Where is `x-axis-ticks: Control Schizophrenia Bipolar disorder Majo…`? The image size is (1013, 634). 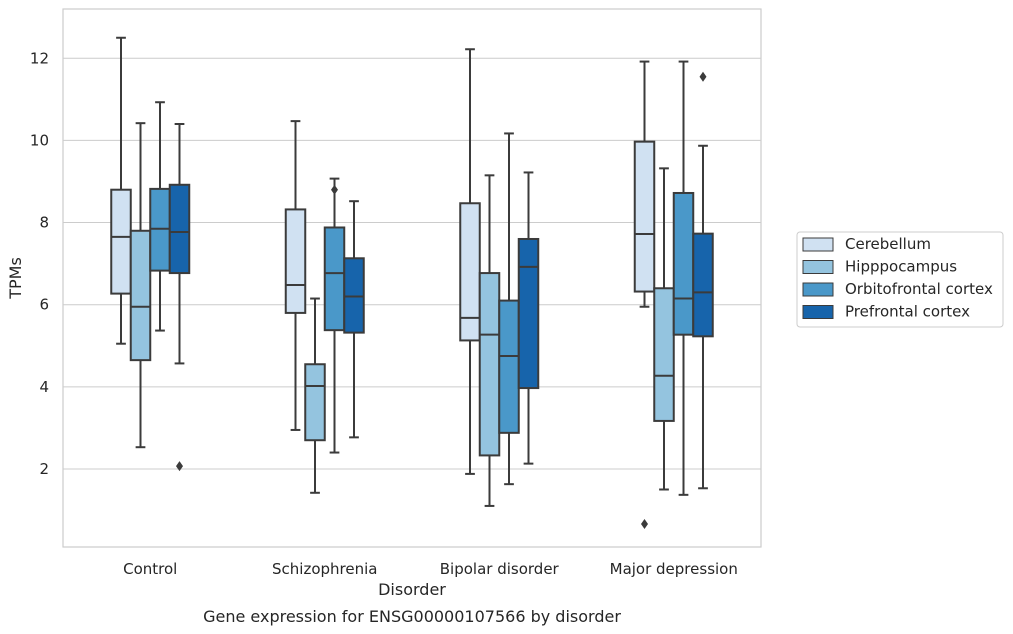
x-axis-ticks: Control Schizophrenia Bipolar disorder Majo… is located at coordinates (430, 569).